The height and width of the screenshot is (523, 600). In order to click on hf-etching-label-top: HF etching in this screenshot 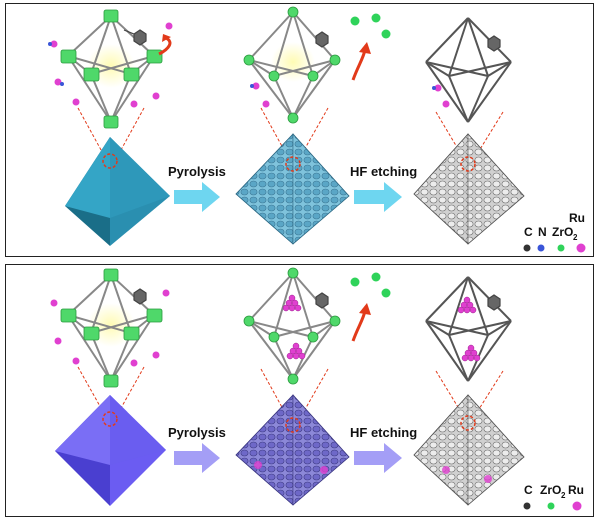, I will do `click(383, 171)`.